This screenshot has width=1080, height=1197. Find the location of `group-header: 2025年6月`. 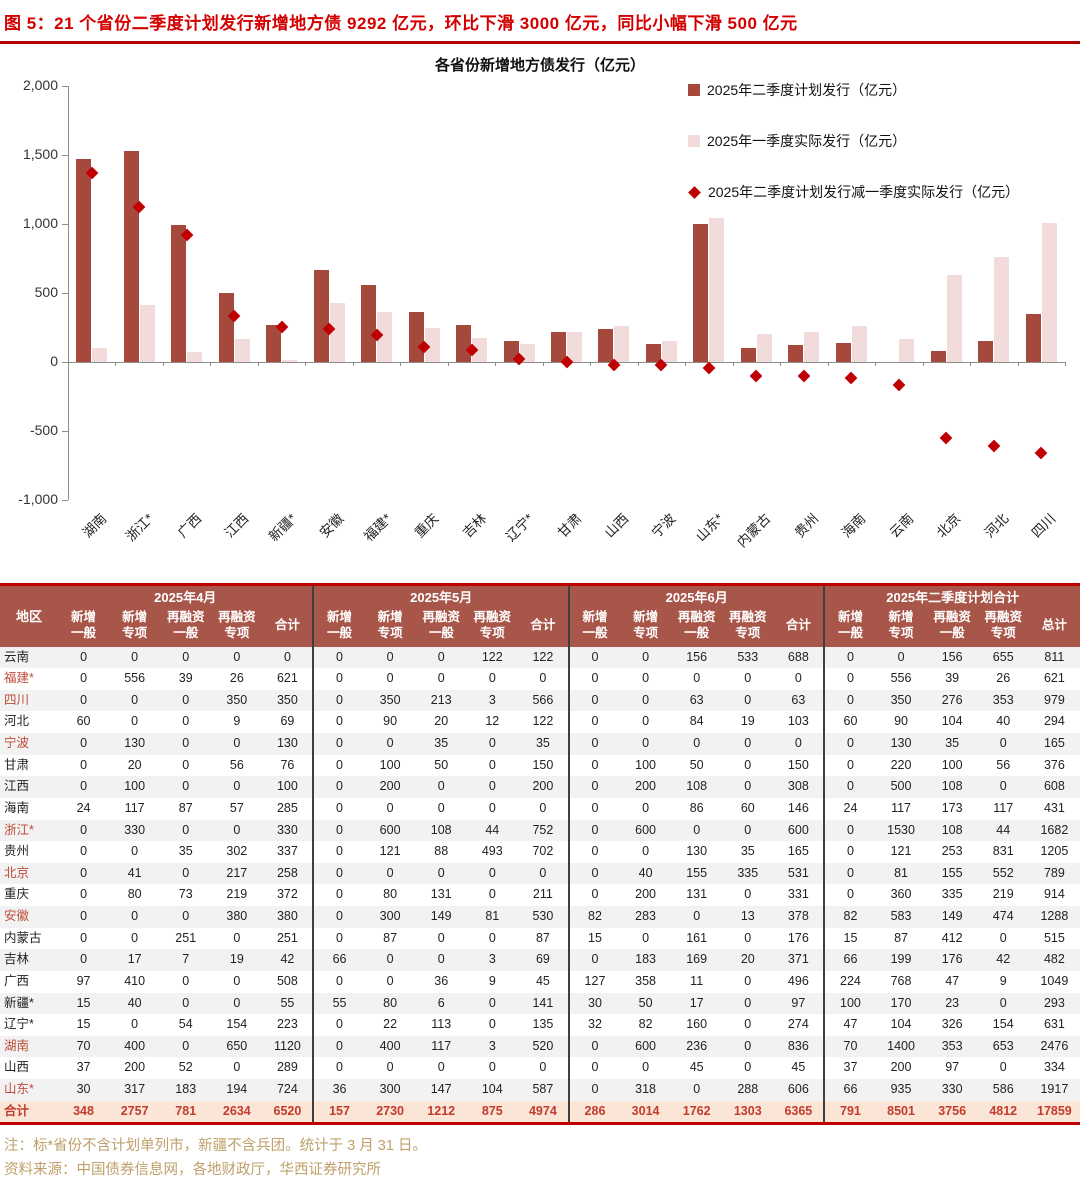

group-header: 2025年6月 is located at coordinates (696, 596).